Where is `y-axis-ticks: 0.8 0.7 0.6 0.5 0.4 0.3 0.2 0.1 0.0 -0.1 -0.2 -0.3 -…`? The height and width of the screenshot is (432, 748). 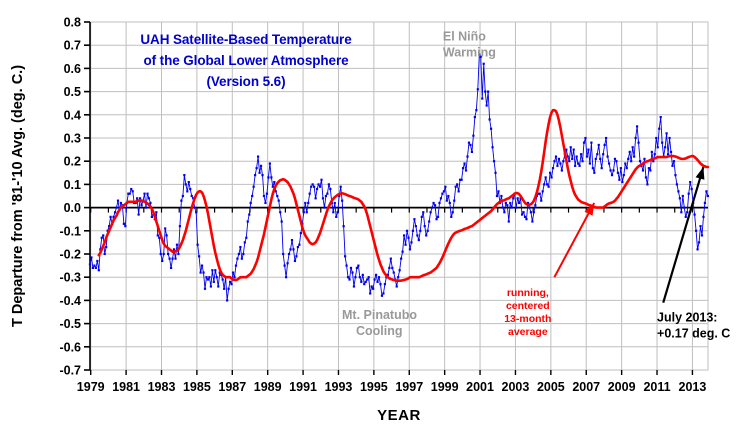 y-axis-ticks: 0.8 0.7 0.6 0.5 0.4 0.3 0.2 0.1 0.0 -0.1 -0.2 -0.3 -… is located at coordinates (74, 197).